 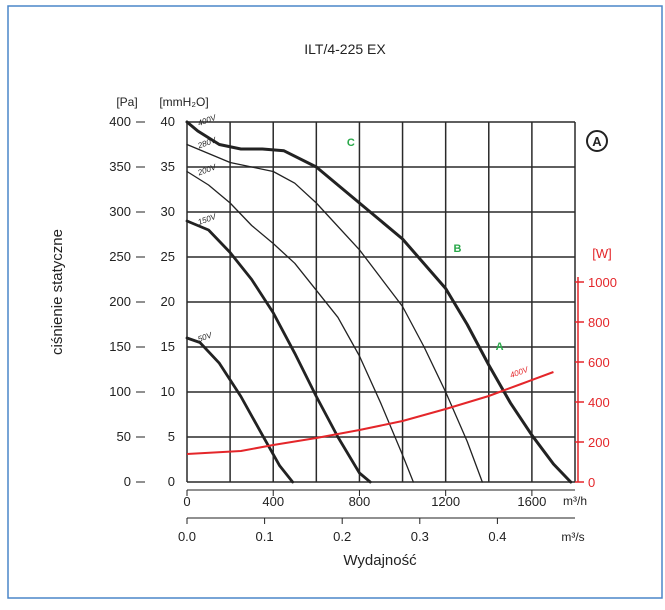 What do you see at coordinates (186, 501) in the screenshot?
I see `x-tick-m3h-label: 0` at bounding box center [186, 501].